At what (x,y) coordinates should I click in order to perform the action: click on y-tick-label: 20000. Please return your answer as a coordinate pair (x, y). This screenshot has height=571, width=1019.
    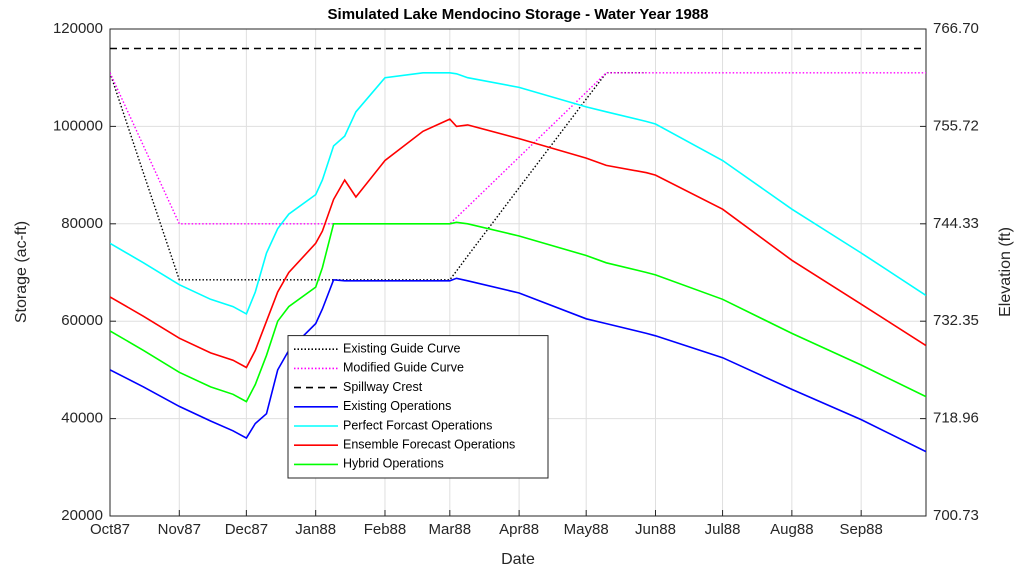
    Looking at the image, I should click on (82, 515).